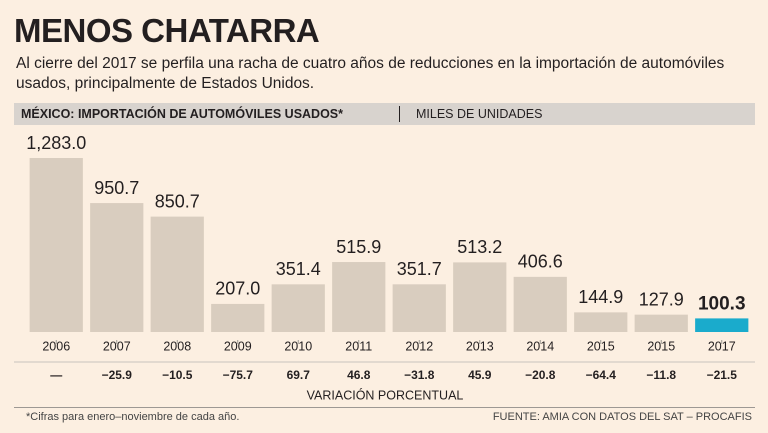 Image resolution: width=768 pixels, height=433 pixels. Describe the element at coordinates (56, 375) in the screenshot. I see `variation-label: —` at that location.